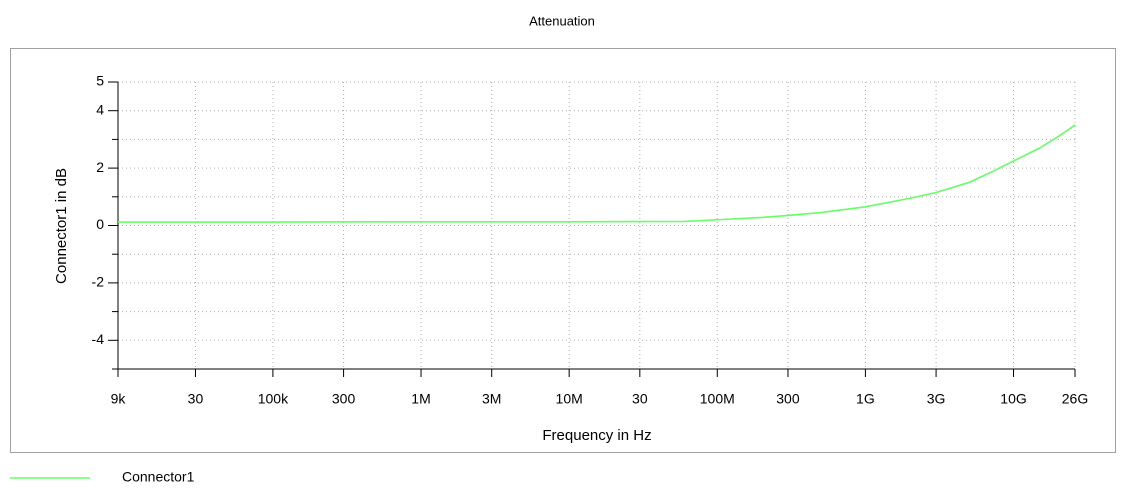 The height and width of the screenshot is (492, 1125). I want to click on x-tick-label: 26G, so click(1075, 399).